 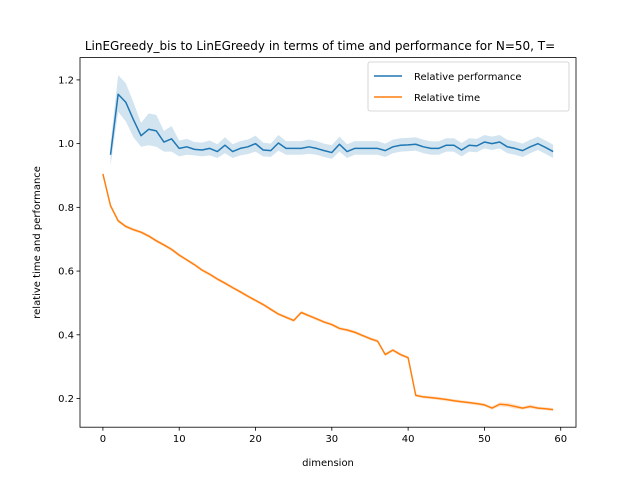 What do you see at coordinates (37, 242) in the screenshot?
I see `y-axis-label: relative time and performance` at bounding box center [37, 242].